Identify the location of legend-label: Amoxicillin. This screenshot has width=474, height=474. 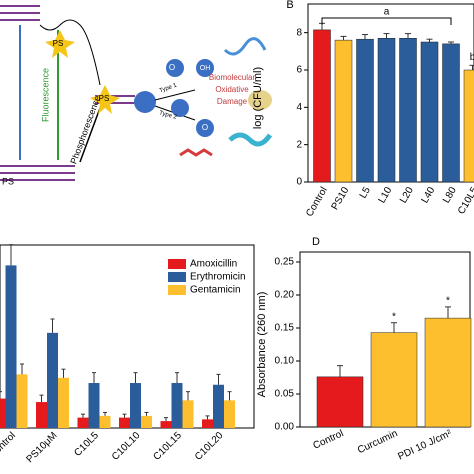
(213, 264).